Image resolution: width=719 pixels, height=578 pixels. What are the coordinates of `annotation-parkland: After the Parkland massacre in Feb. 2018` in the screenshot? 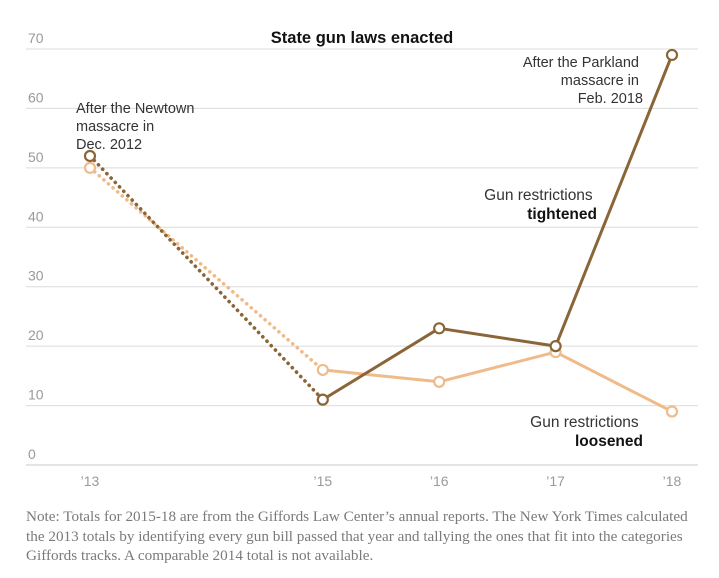 It's located at (583, 81).